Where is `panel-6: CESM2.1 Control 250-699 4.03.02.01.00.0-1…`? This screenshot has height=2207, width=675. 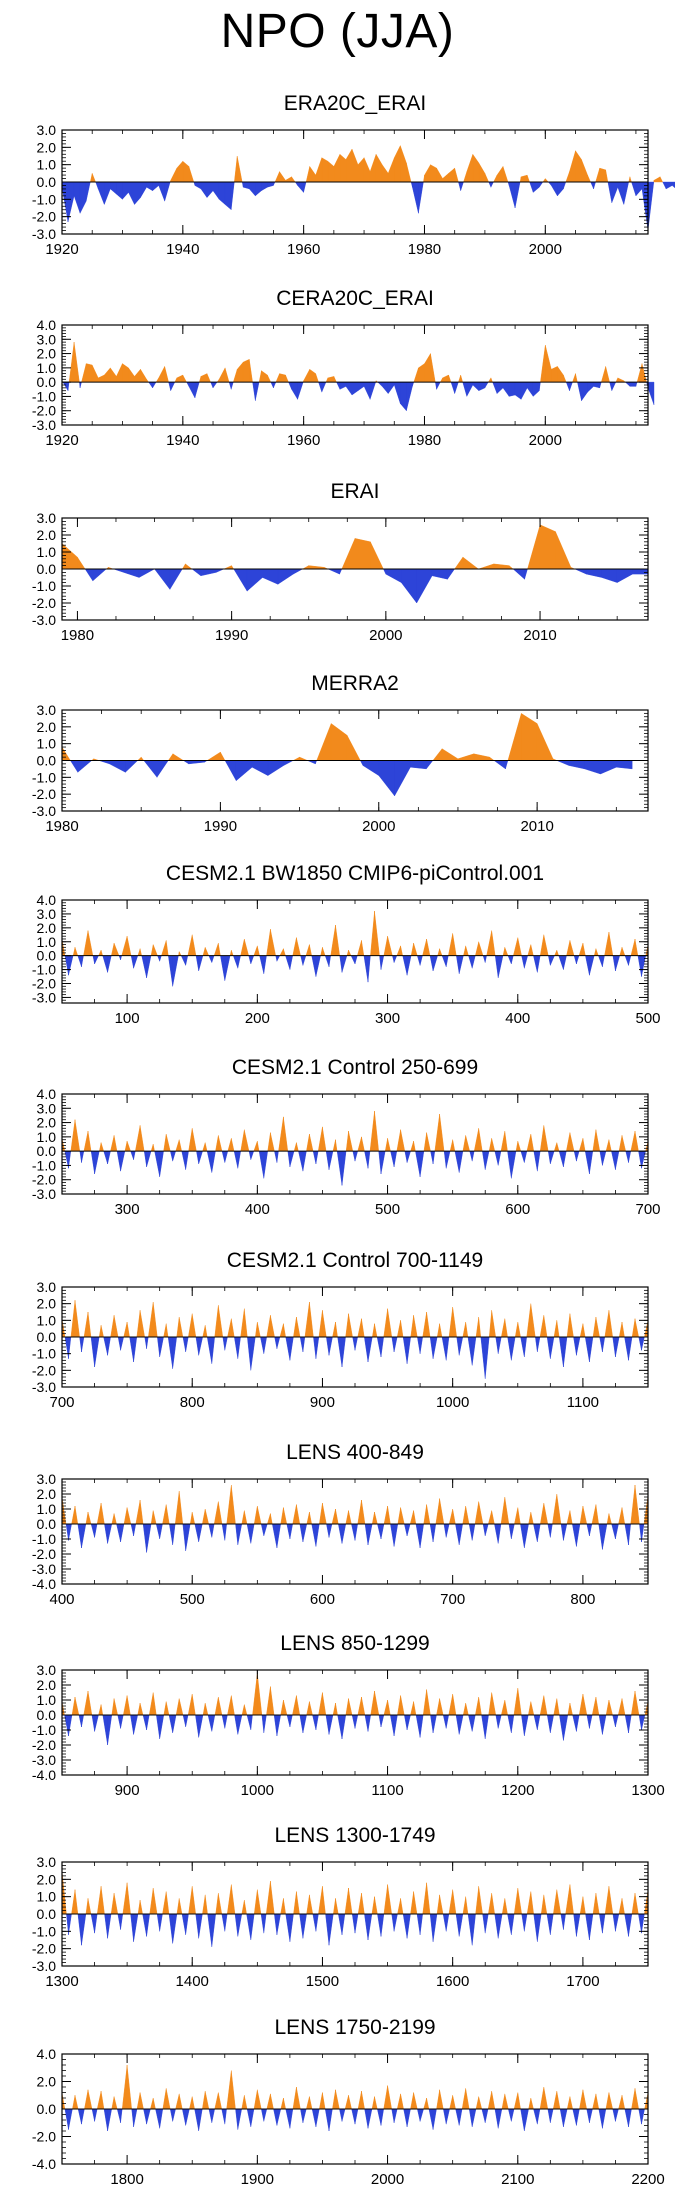 panel-6: CESM2.1 Control 250-699 4.03.02.01.00.0-1… is located at coordinates (346, 1137).